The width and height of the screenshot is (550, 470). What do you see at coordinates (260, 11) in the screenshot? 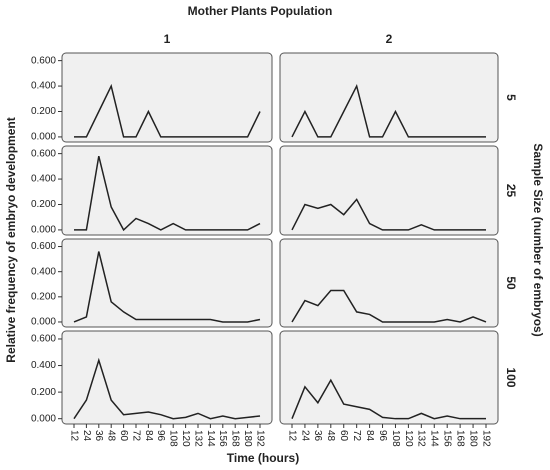
I see `chart-title: Mother Plants Population` at bounding box center [260, 11].